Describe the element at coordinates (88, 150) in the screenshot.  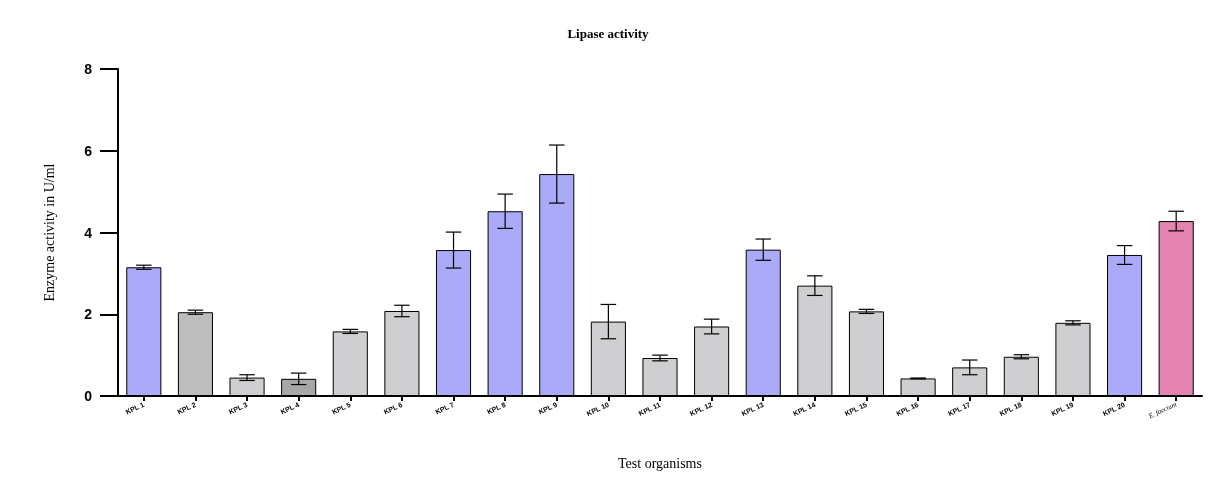
I see `y-tick-label: 6` at that location.